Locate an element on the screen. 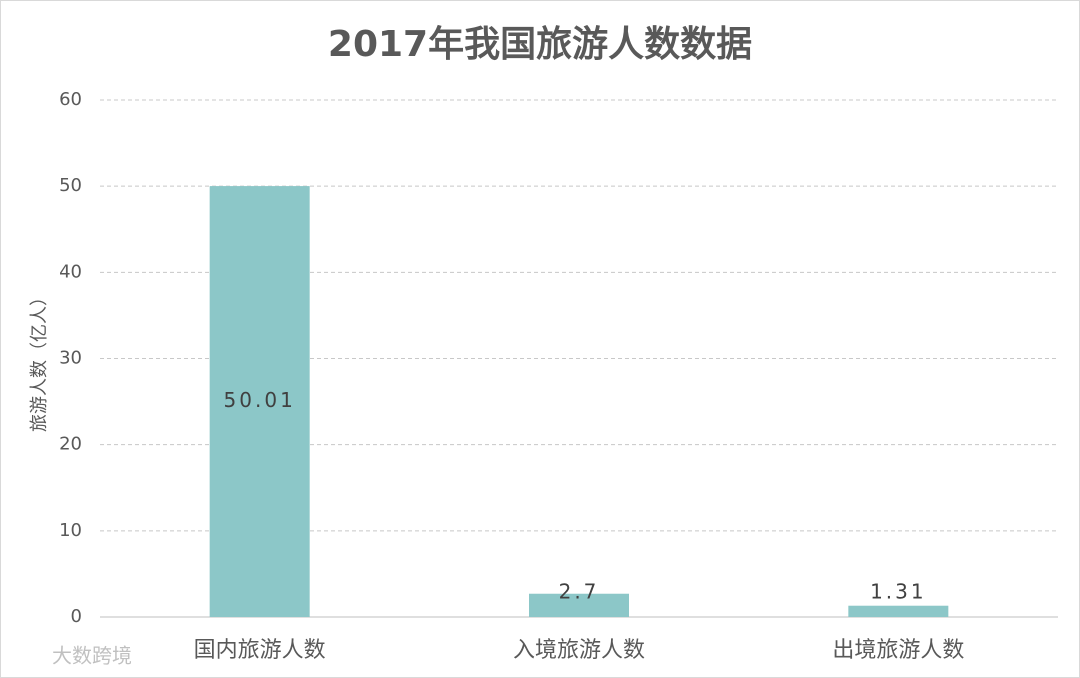 The width and height of the screenshot is (1080, 678). y-tick-label: 50 is located at coordinates (70, 185).